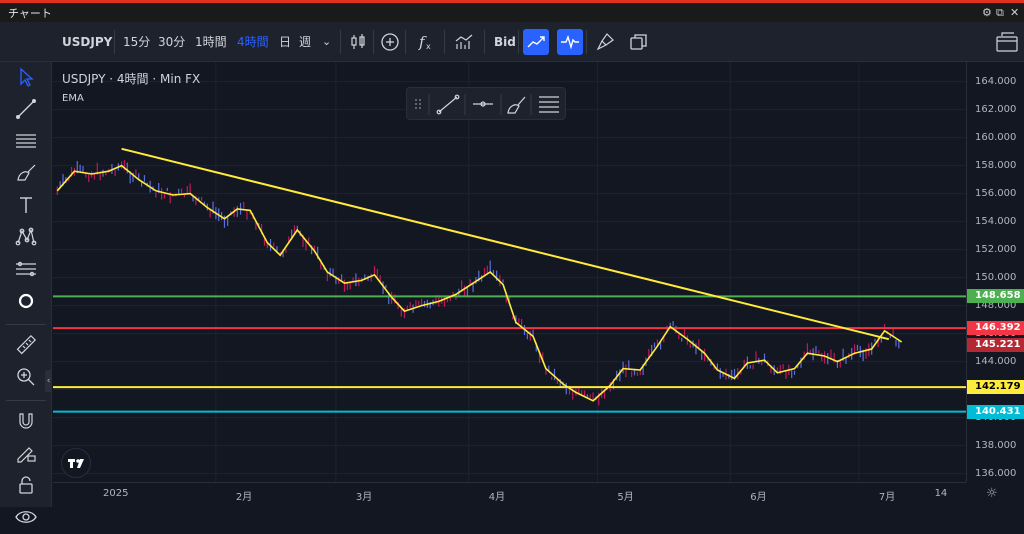  Describe the element at coordinates (509, 494) in the screenshot. I see `time-axis: 2025 2月 3月 4月 5月 6月 7月 14` at that location.